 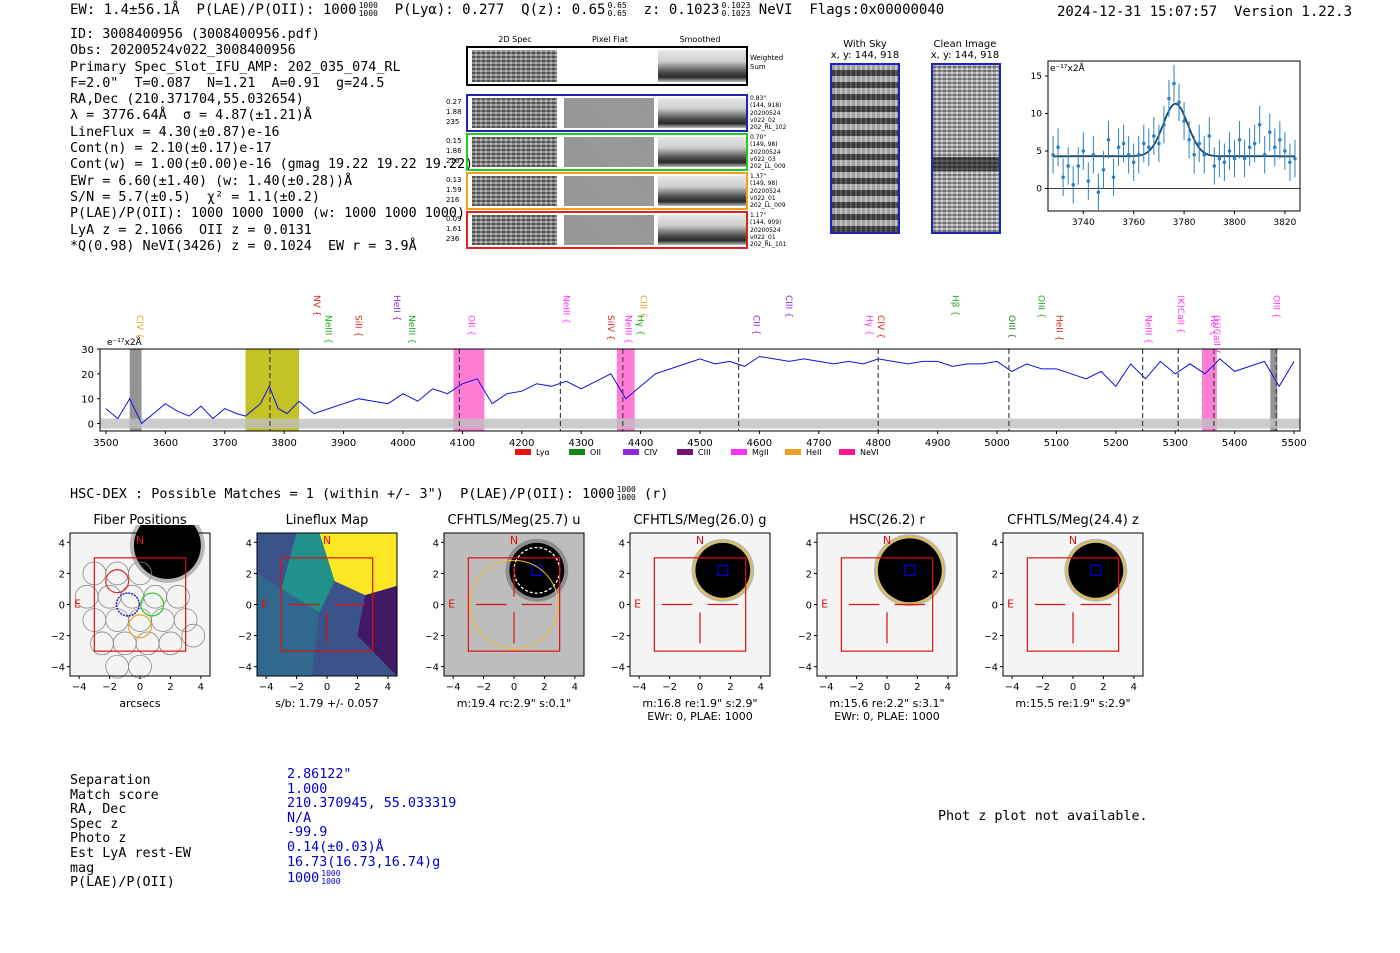 What do you see at coordinates (700, 423) in the screenshot?
I see `spectrum-error-band` at bounding box center [700, 423].